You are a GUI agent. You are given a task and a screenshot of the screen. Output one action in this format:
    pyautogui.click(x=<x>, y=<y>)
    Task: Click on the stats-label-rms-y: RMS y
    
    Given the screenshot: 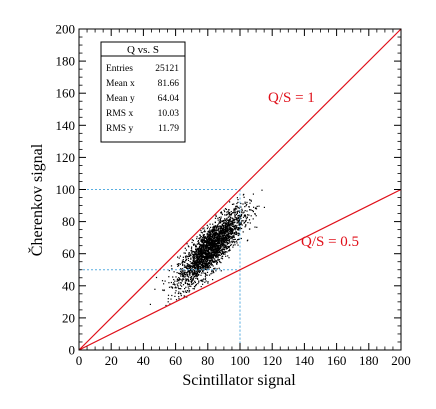 What is the action you would take?
    pyautogui.click(x=119, y=129)
    